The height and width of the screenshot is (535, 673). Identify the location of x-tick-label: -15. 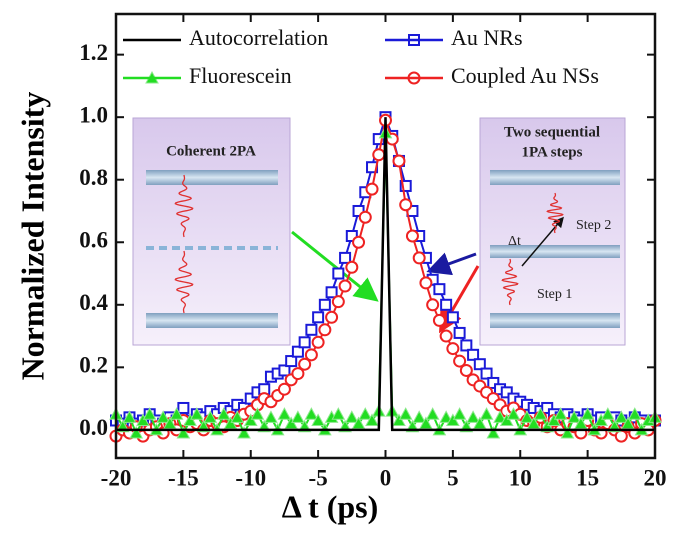
(183, 477).